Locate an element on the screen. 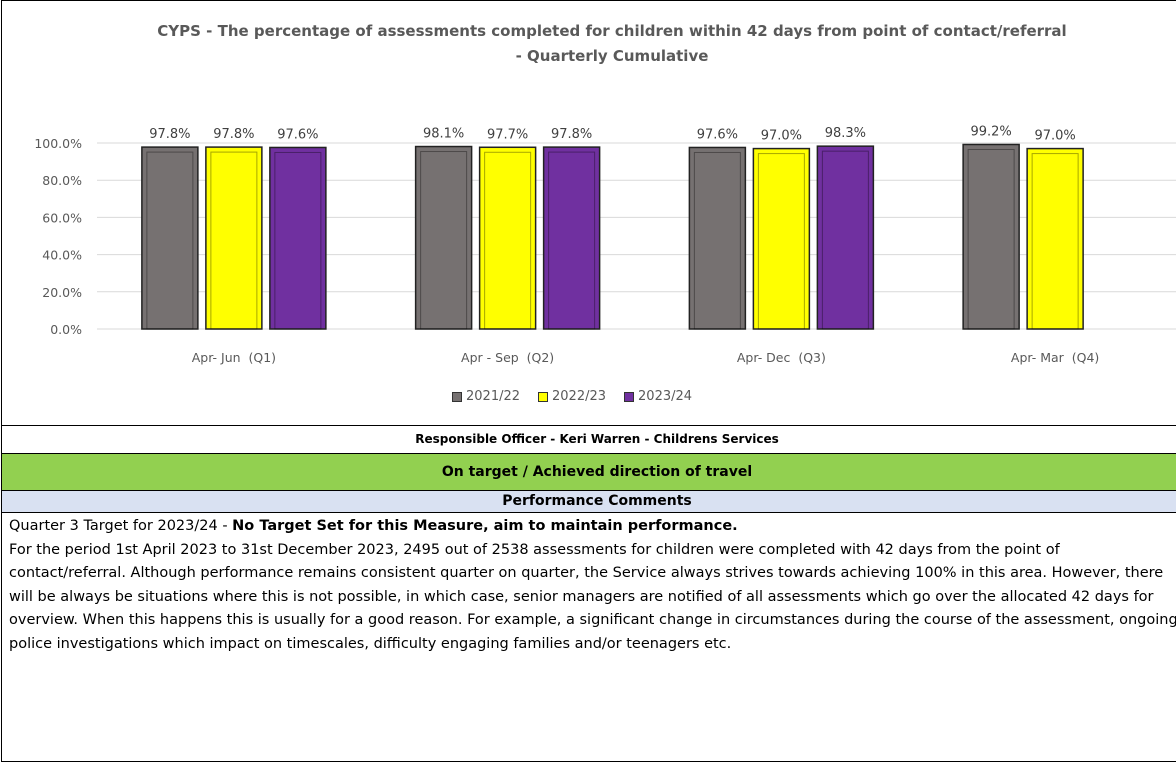  x-tick-label: Apr - Sep (Q2) is located at coordinates (507, 357).